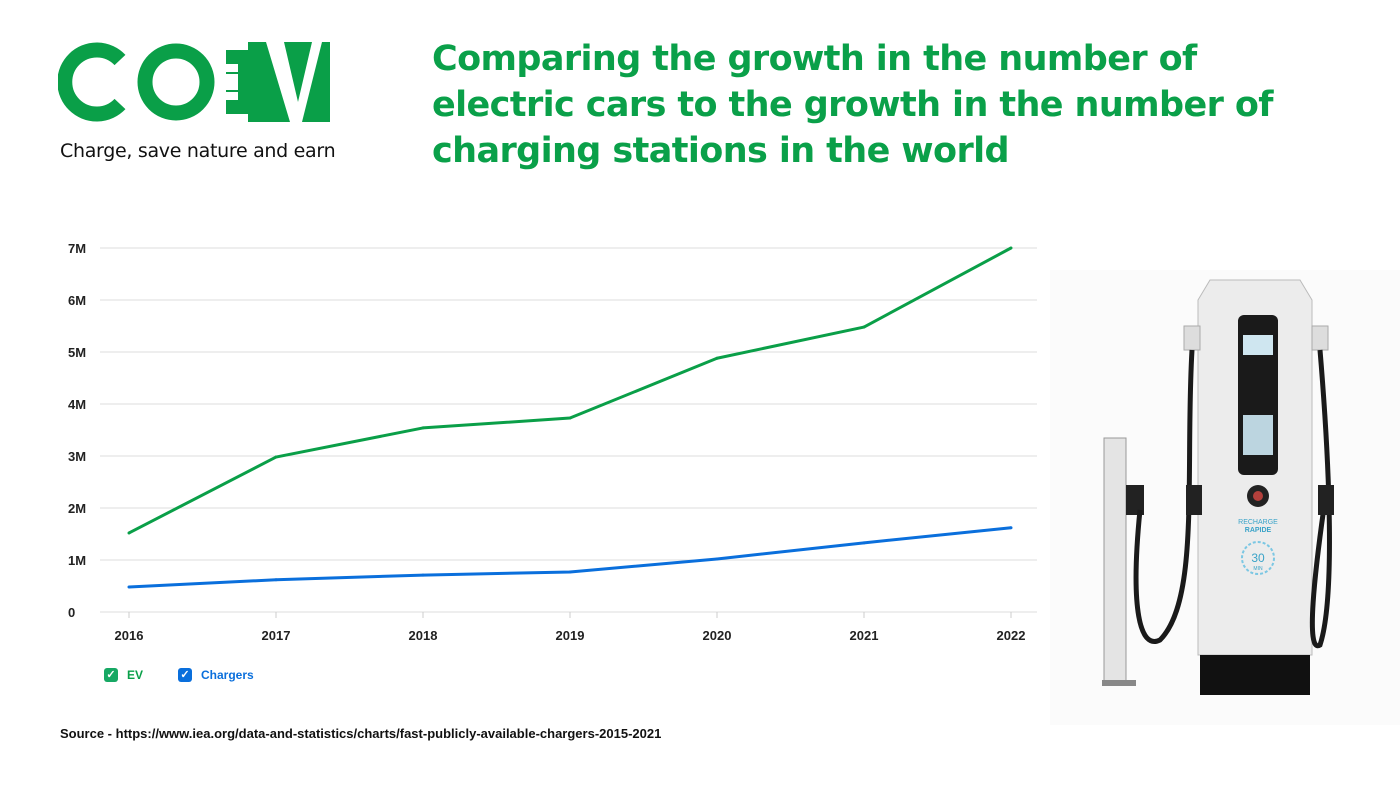 This screenshot has width=1400, height=788. Describe the element at coordinates (570, 634) in the screenshot. I see `x-tick-label: 2019` at that location.